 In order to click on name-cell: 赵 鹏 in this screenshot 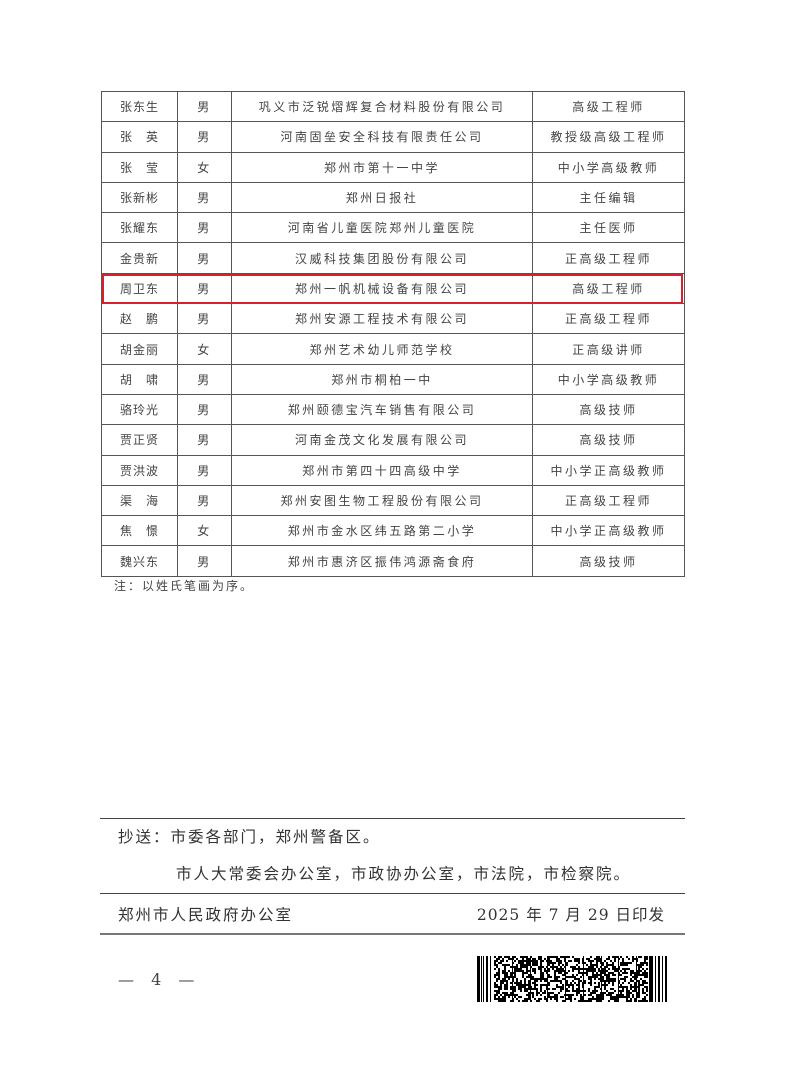, I will do `click(139, 319)`.